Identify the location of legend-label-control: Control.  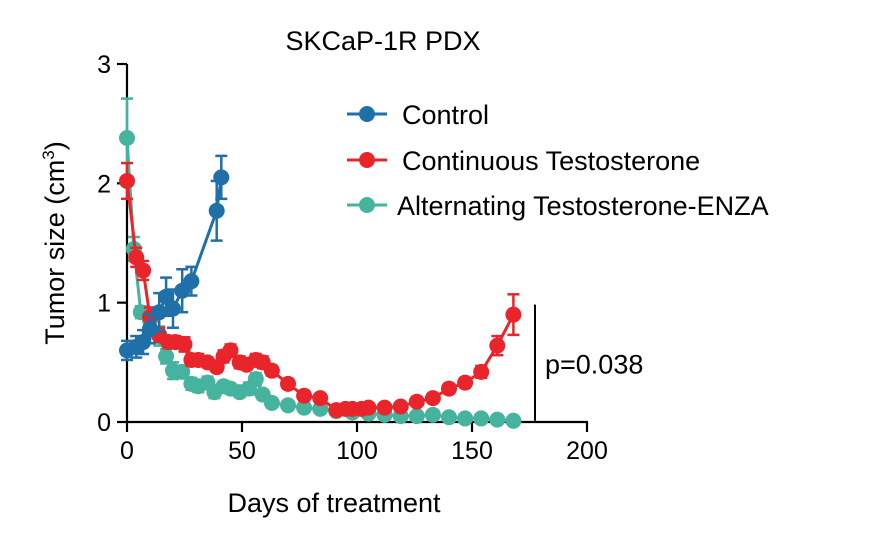
(445, 115).